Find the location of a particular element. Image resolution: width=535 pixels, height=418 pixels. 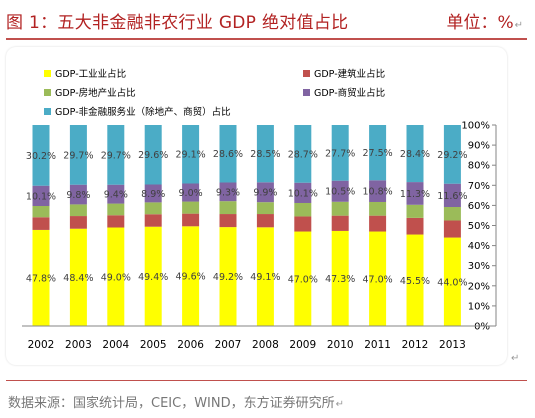

data-label: 10.8% is located at coordinates (378, 192).